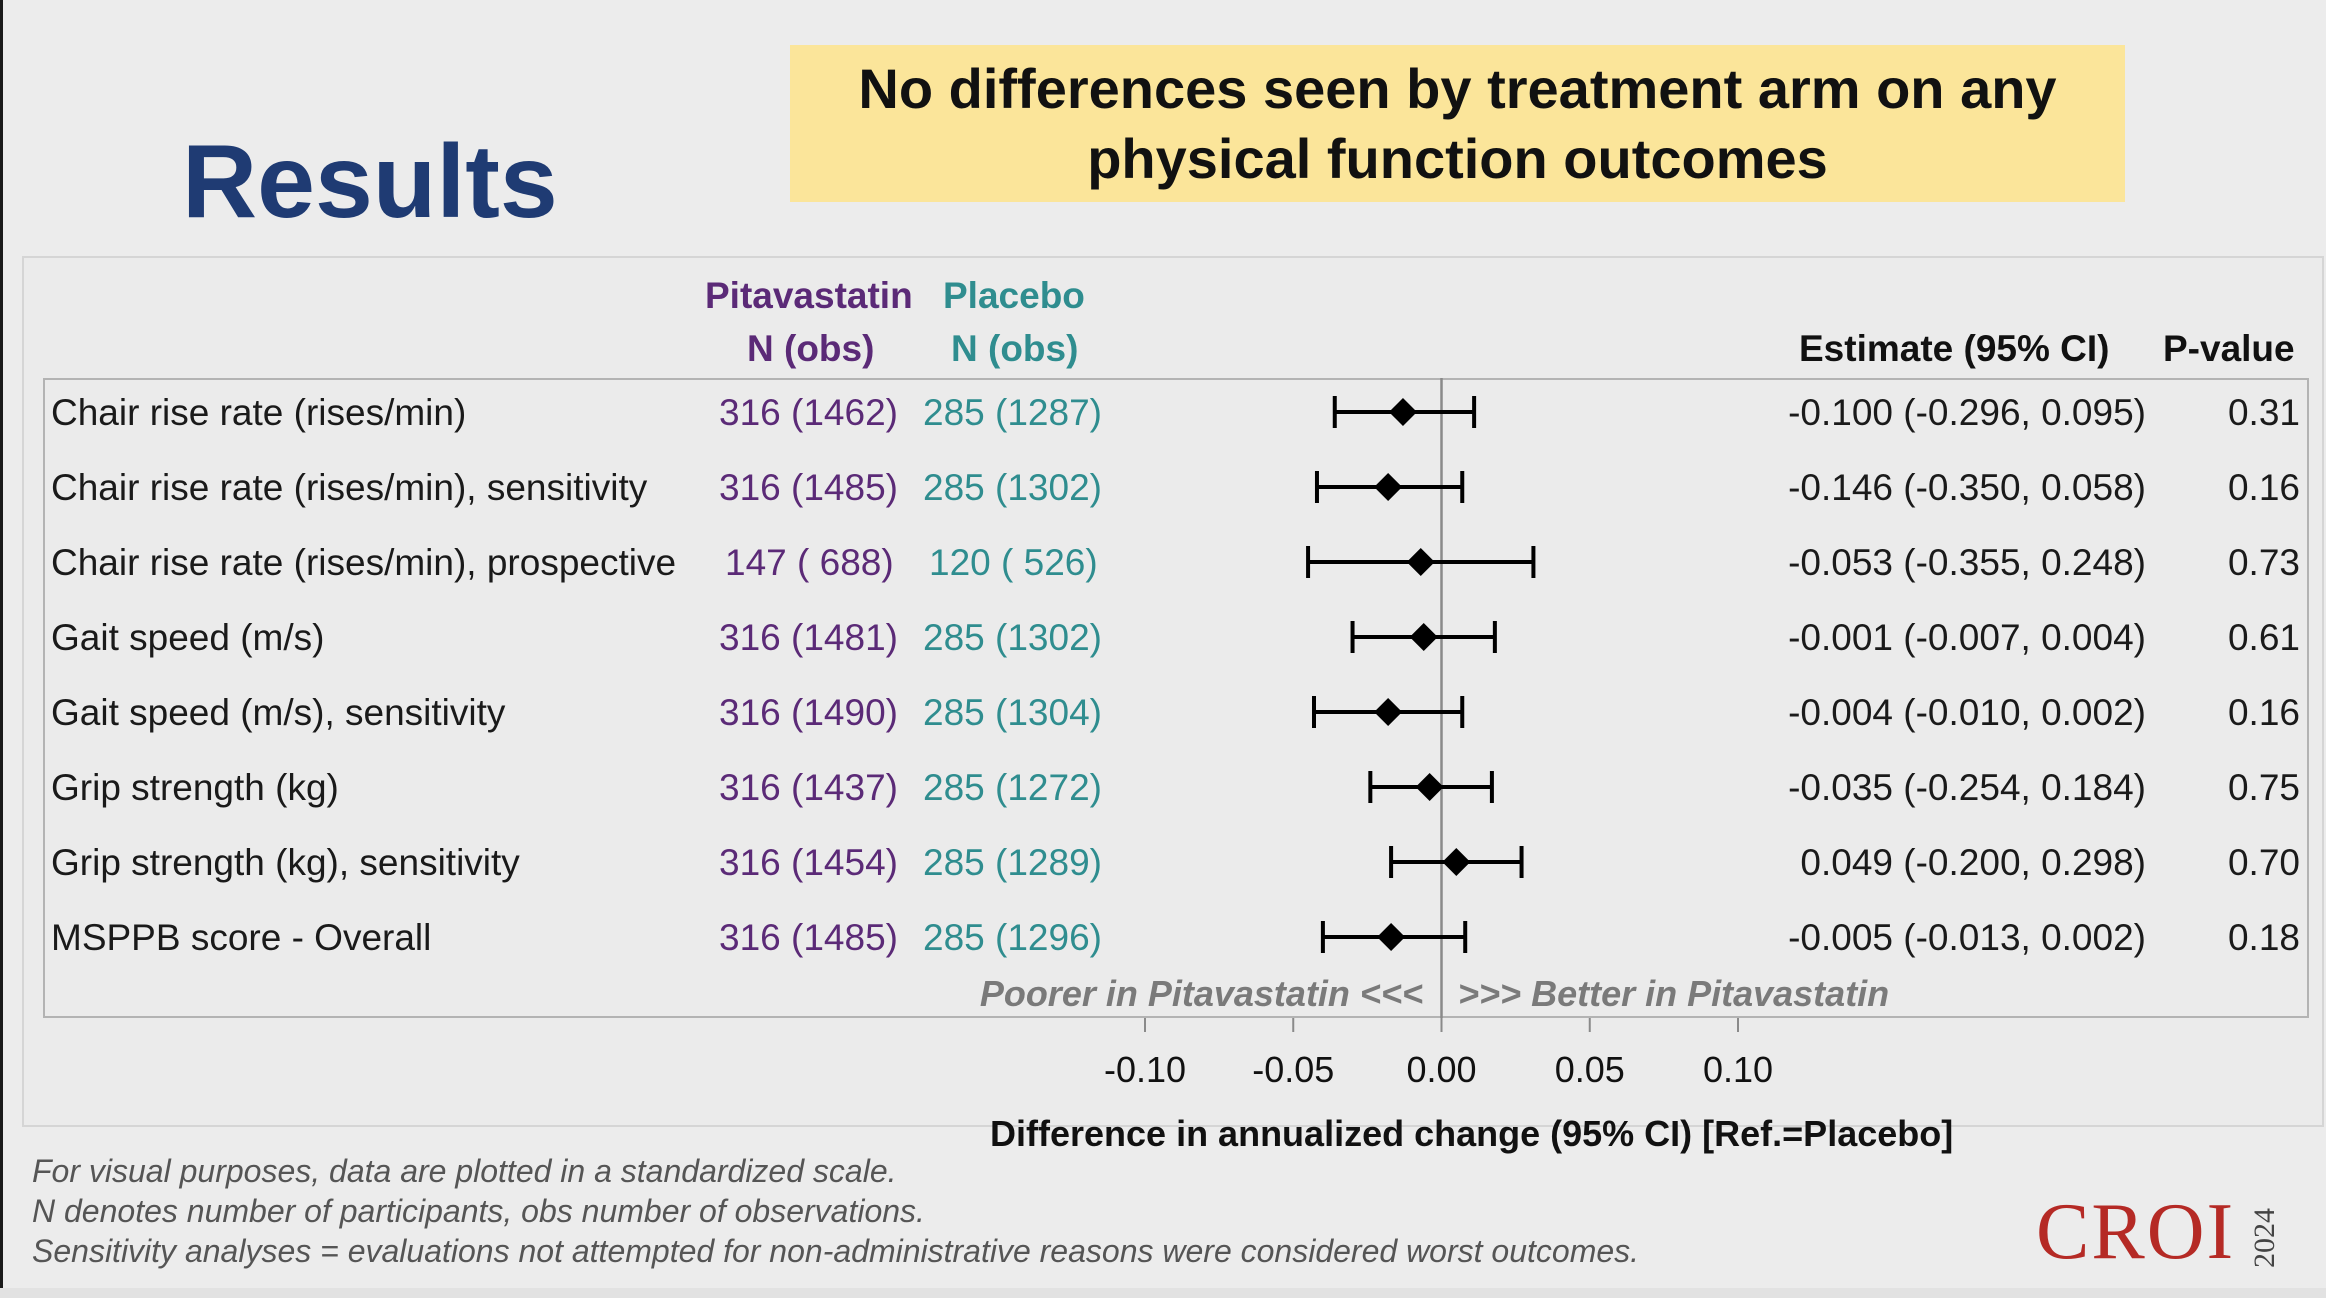 The width and height of the screenshot is (2326, 1298). I want to click on row-pitavastatin-n: 316 (1462), so click(808, 412).